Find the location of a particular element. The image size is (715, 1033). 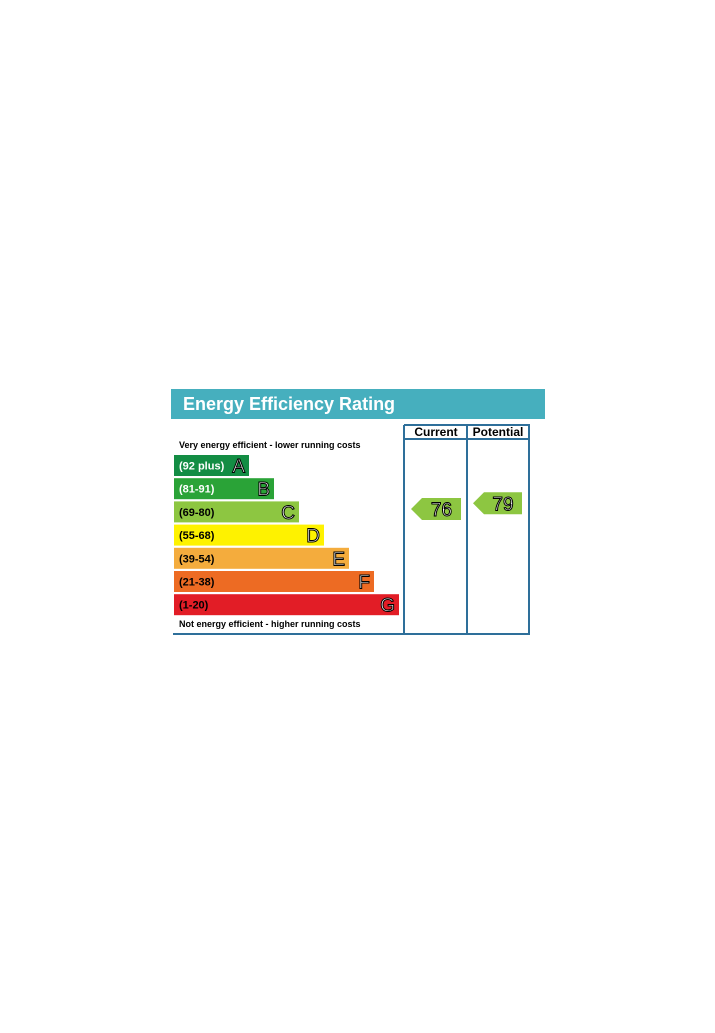

band-range-c: (69-80) is located at coordinates (197, 513).